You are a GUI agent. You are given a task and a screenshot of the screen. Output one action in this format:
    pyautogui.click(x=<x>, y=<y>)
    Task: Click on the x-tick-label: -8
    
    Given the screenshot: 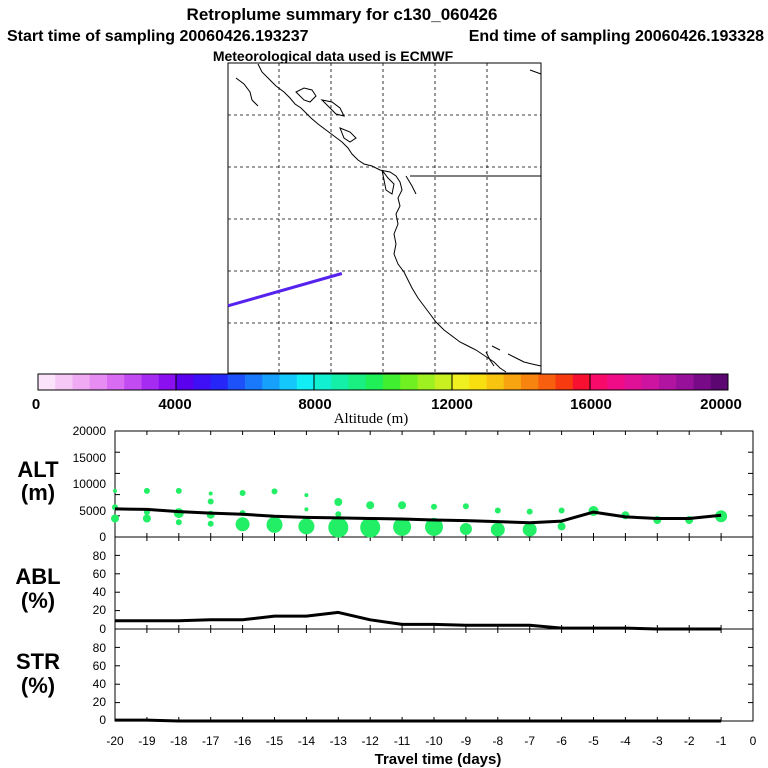 What is the action you would take?
    pyautogui.click(x=497, y=741)
    